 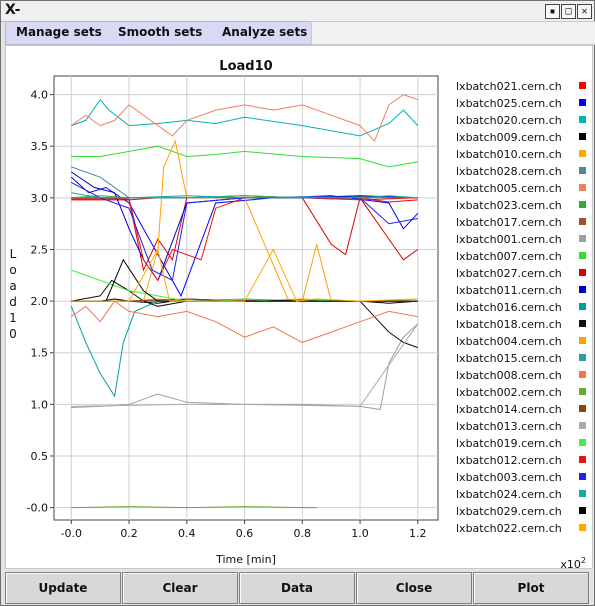 What do you see at coordinates (453, 33) in the screenshot?
I see `menu-bar-filler` at bounding box center [453, 33].